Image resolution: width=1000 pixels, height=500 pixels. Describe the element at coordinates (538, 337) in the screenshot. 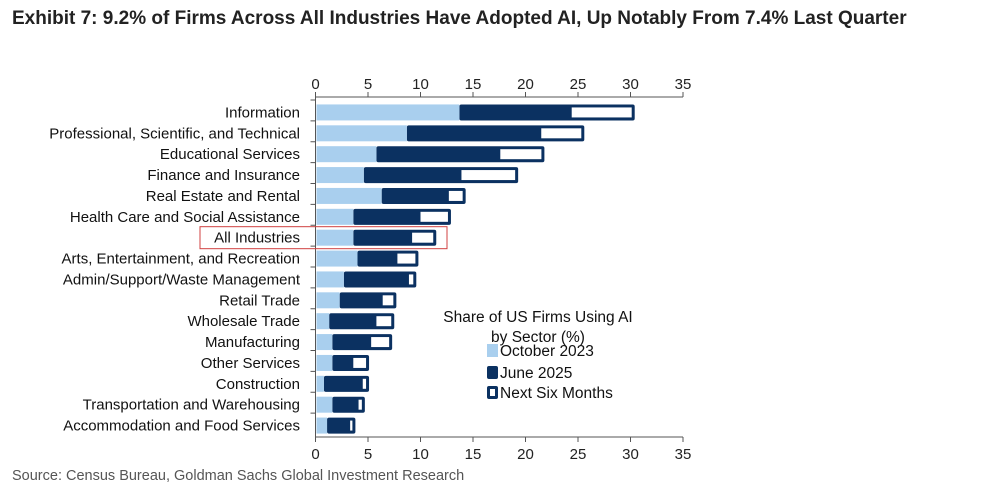

I see `legend-title-line2: by Sector (%)` at that location.